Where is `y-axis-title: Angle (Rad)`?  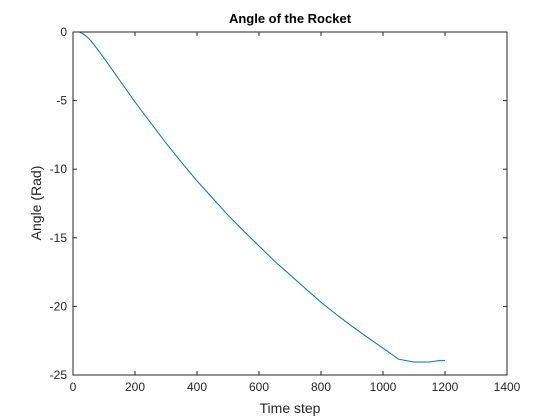 y-axis-title: Angle (Rad) is located at coordinates (36, 203).